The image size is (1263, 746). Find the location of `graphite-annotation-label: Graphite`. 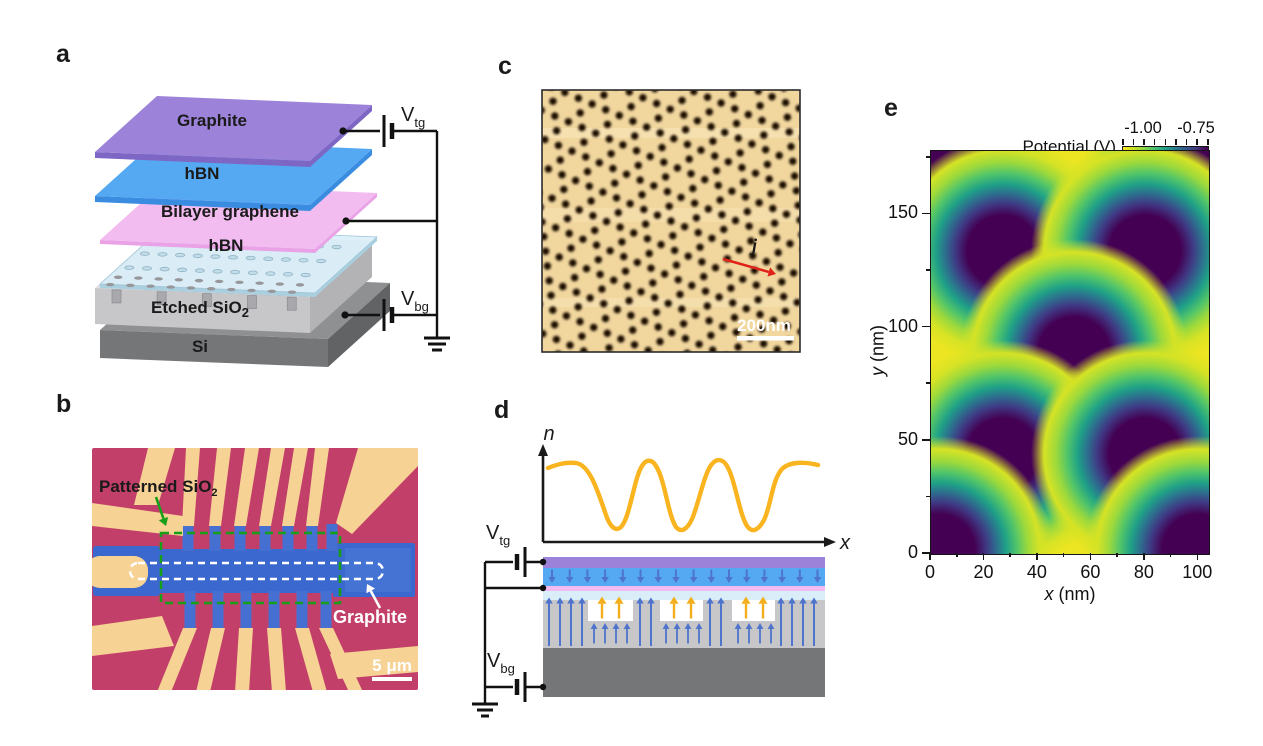

graphite-annotation-label: Graphite is located at coordinates (370, 617).